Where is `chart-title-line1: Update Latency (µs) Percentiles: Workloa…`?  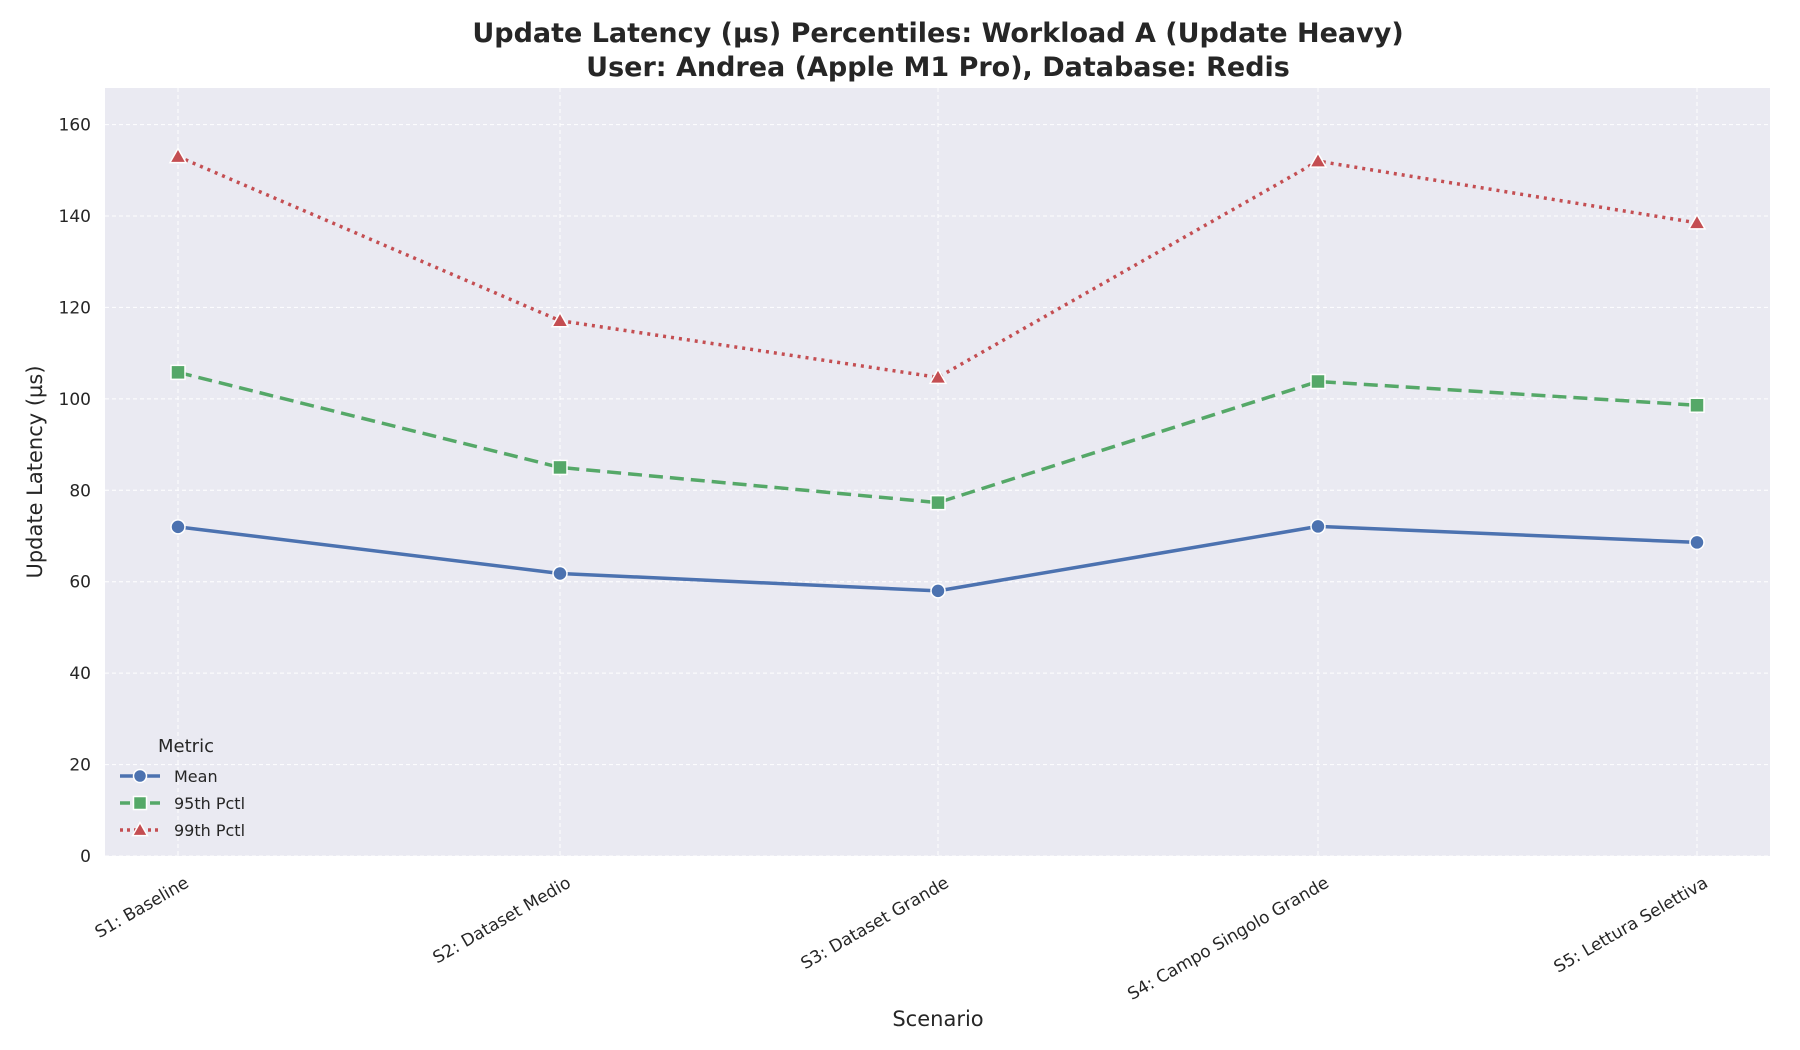 chart-title-line1: Update Latency (µs) Percentiles: Workloa… is located at coordinates (937, 33).